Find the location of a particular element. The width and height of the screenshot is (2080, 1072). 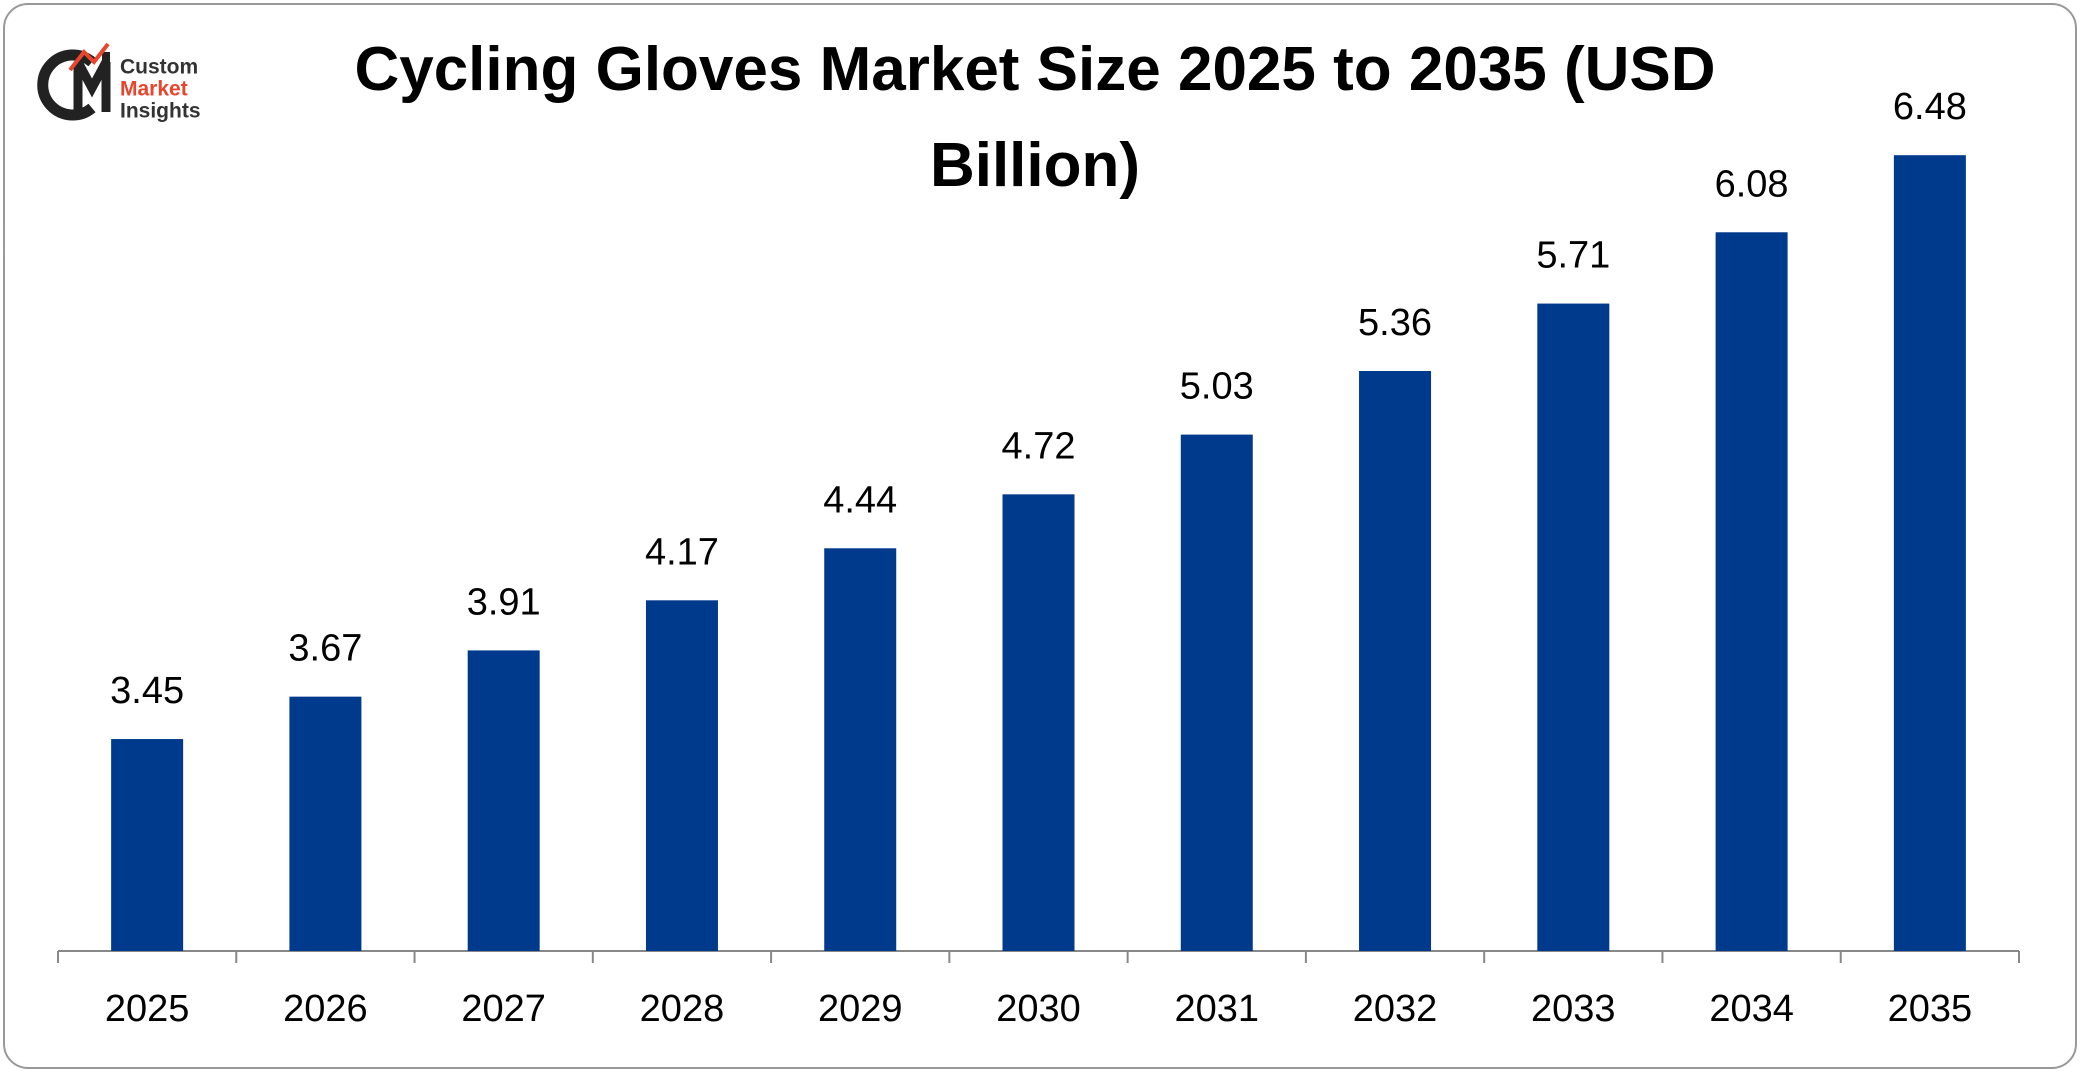

value-label: 3.45 is located at coordinates (147, 691).